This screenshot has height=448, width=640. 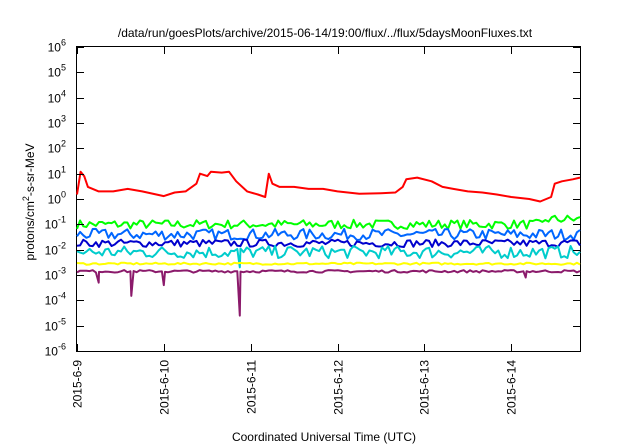 I want to click on y-tick-label: 10¹, so click(x=57, y=173).